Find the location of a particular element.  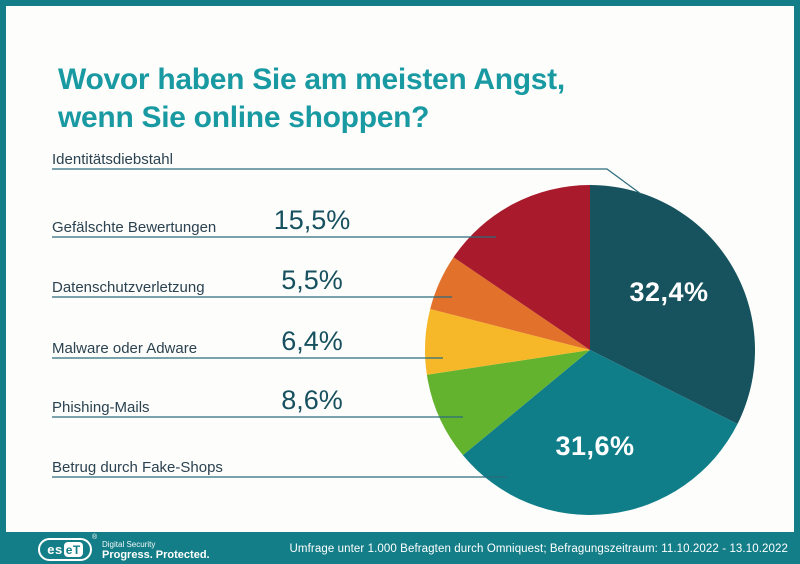

legend-label-identitaetsdiebstahl: Identitätsdiebstahl is located at coordinates (112, 159).